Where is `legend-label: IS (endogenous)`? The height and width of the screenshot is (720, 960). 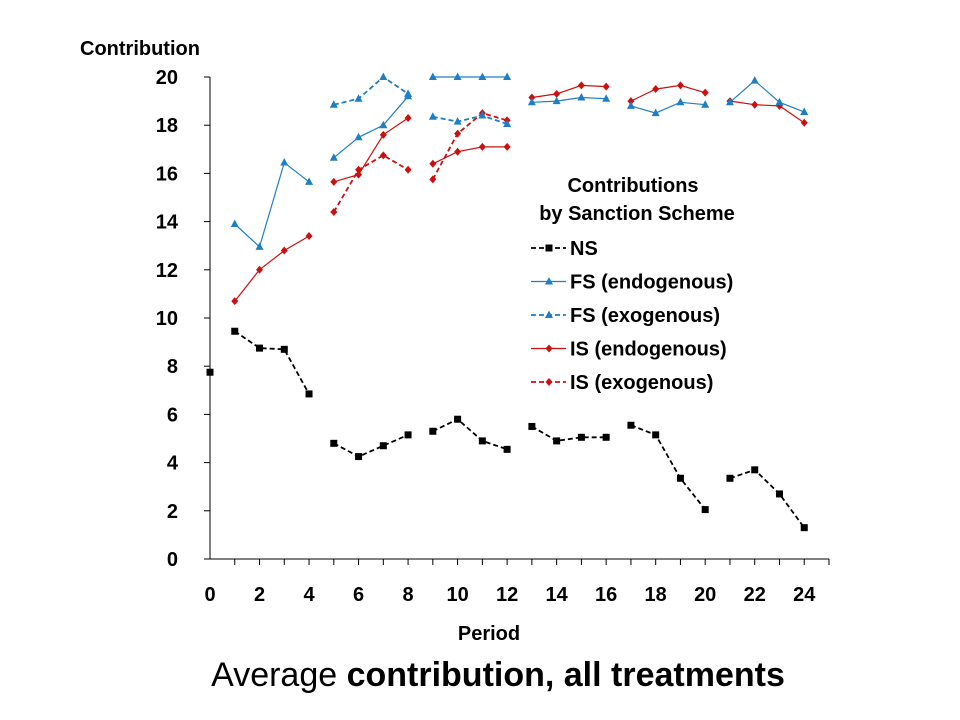 legend-label: IS (endogenous) is located at coordinates (648, 350).